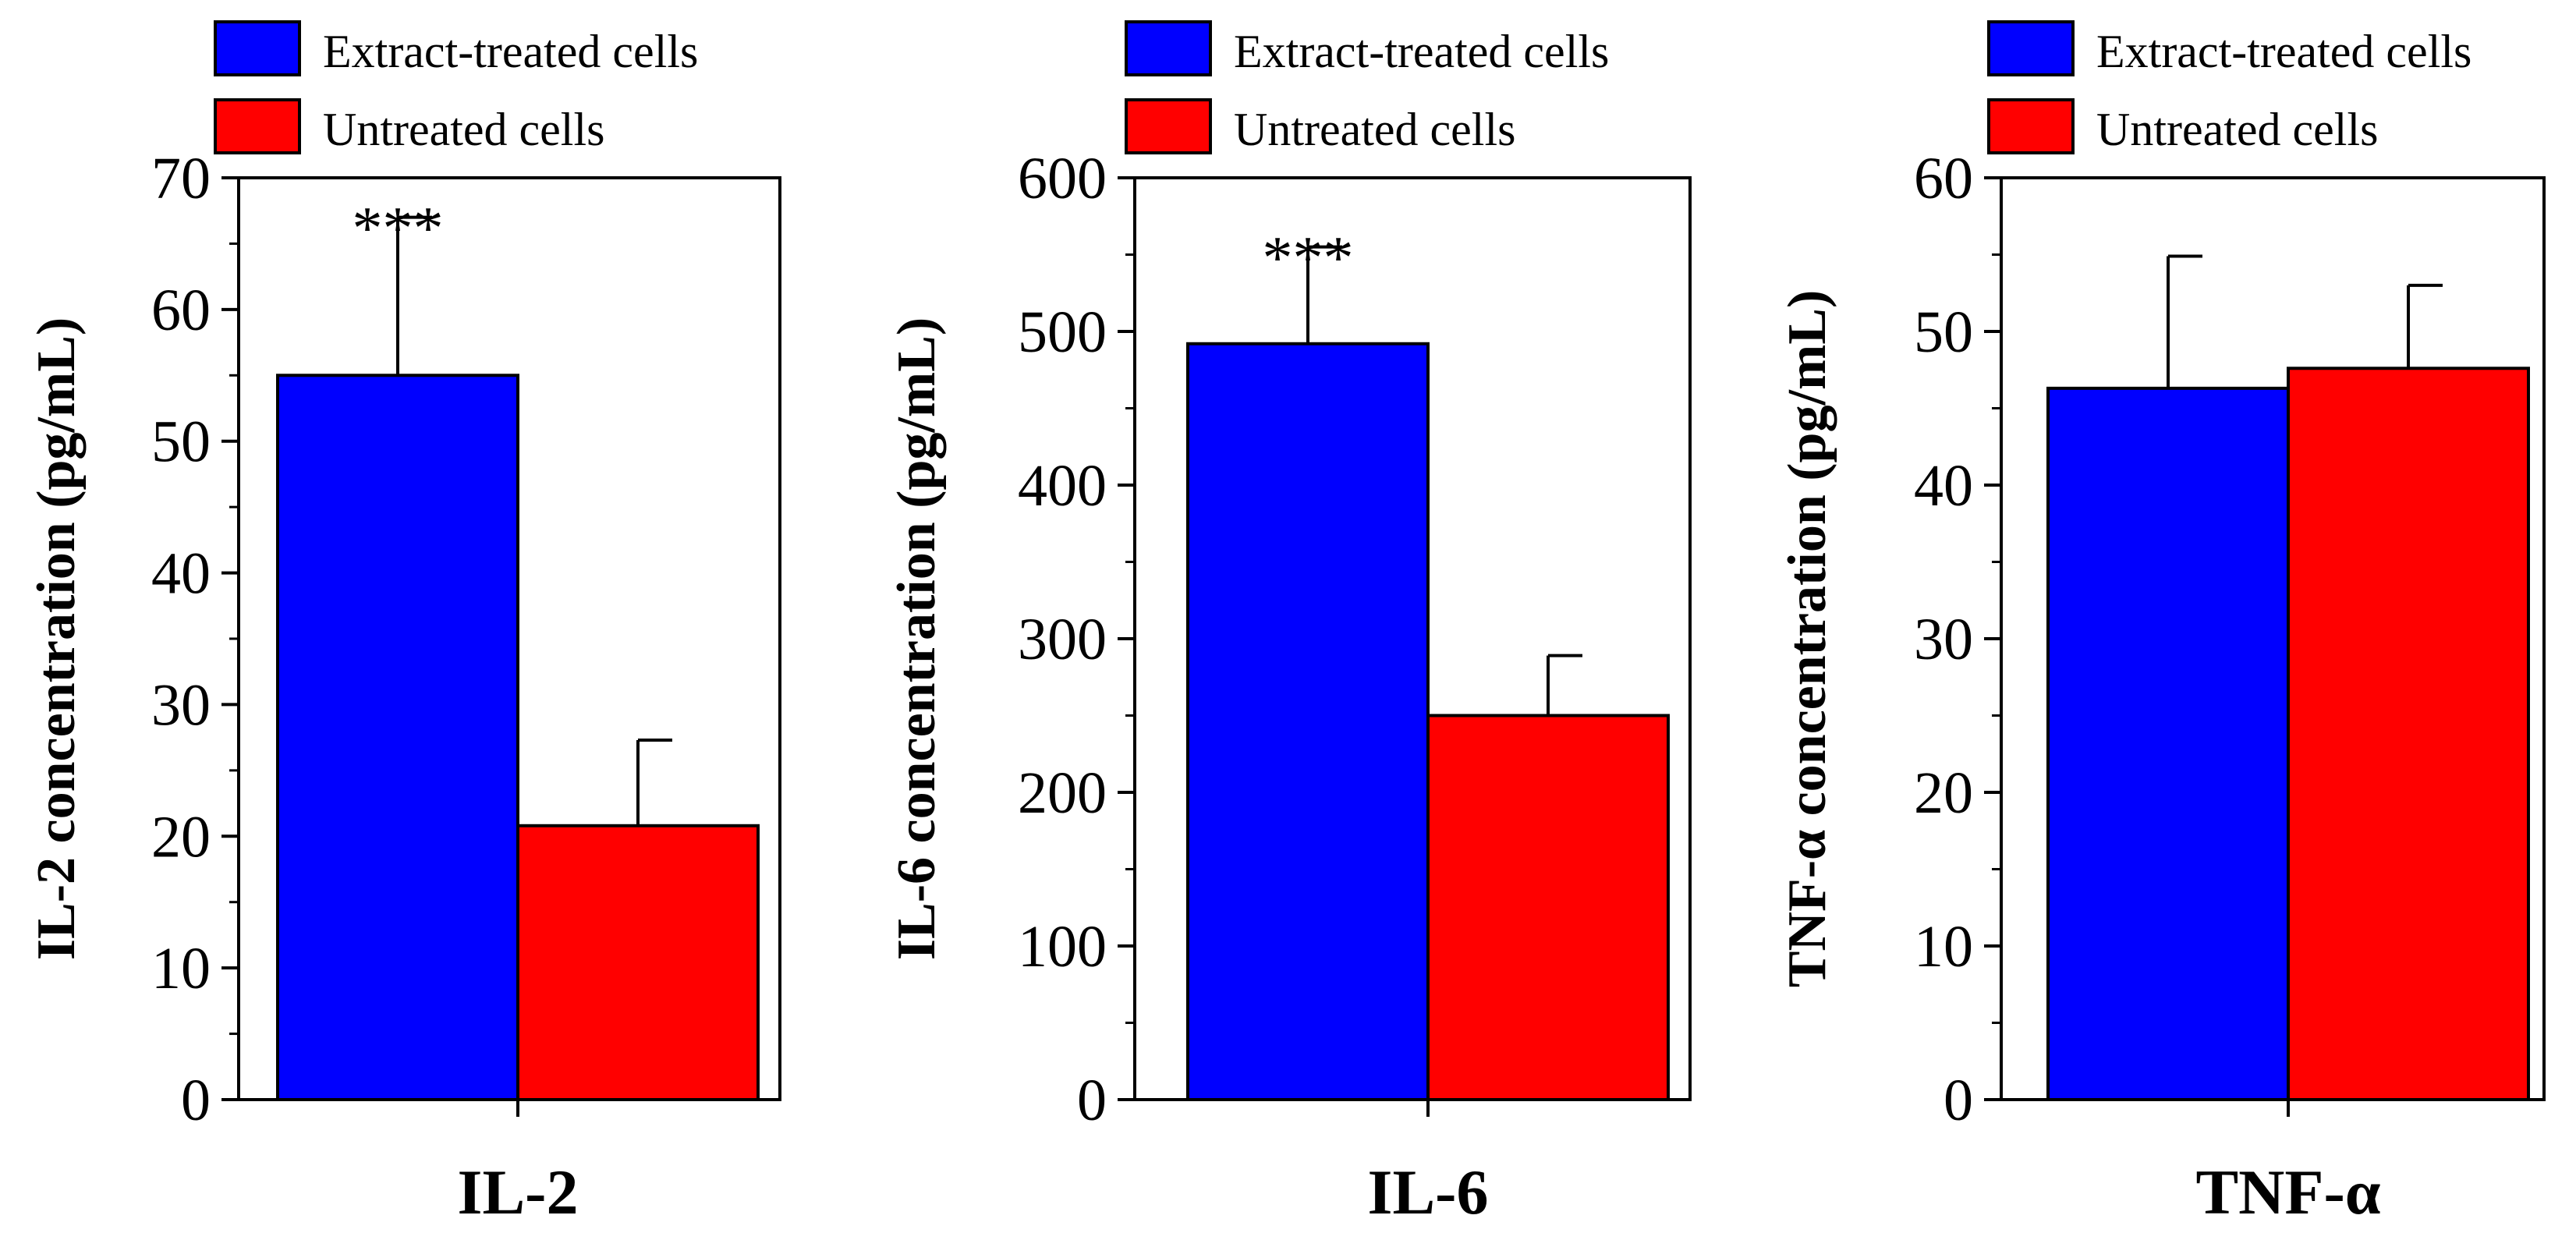 Image resolution: width=2576 pixels, height=1240 pixels. What do you see at coordinates (2288, 1192) in the screenshot?
I see `x-axis-label: TNF-α` at bounding box center [2288, 1192].